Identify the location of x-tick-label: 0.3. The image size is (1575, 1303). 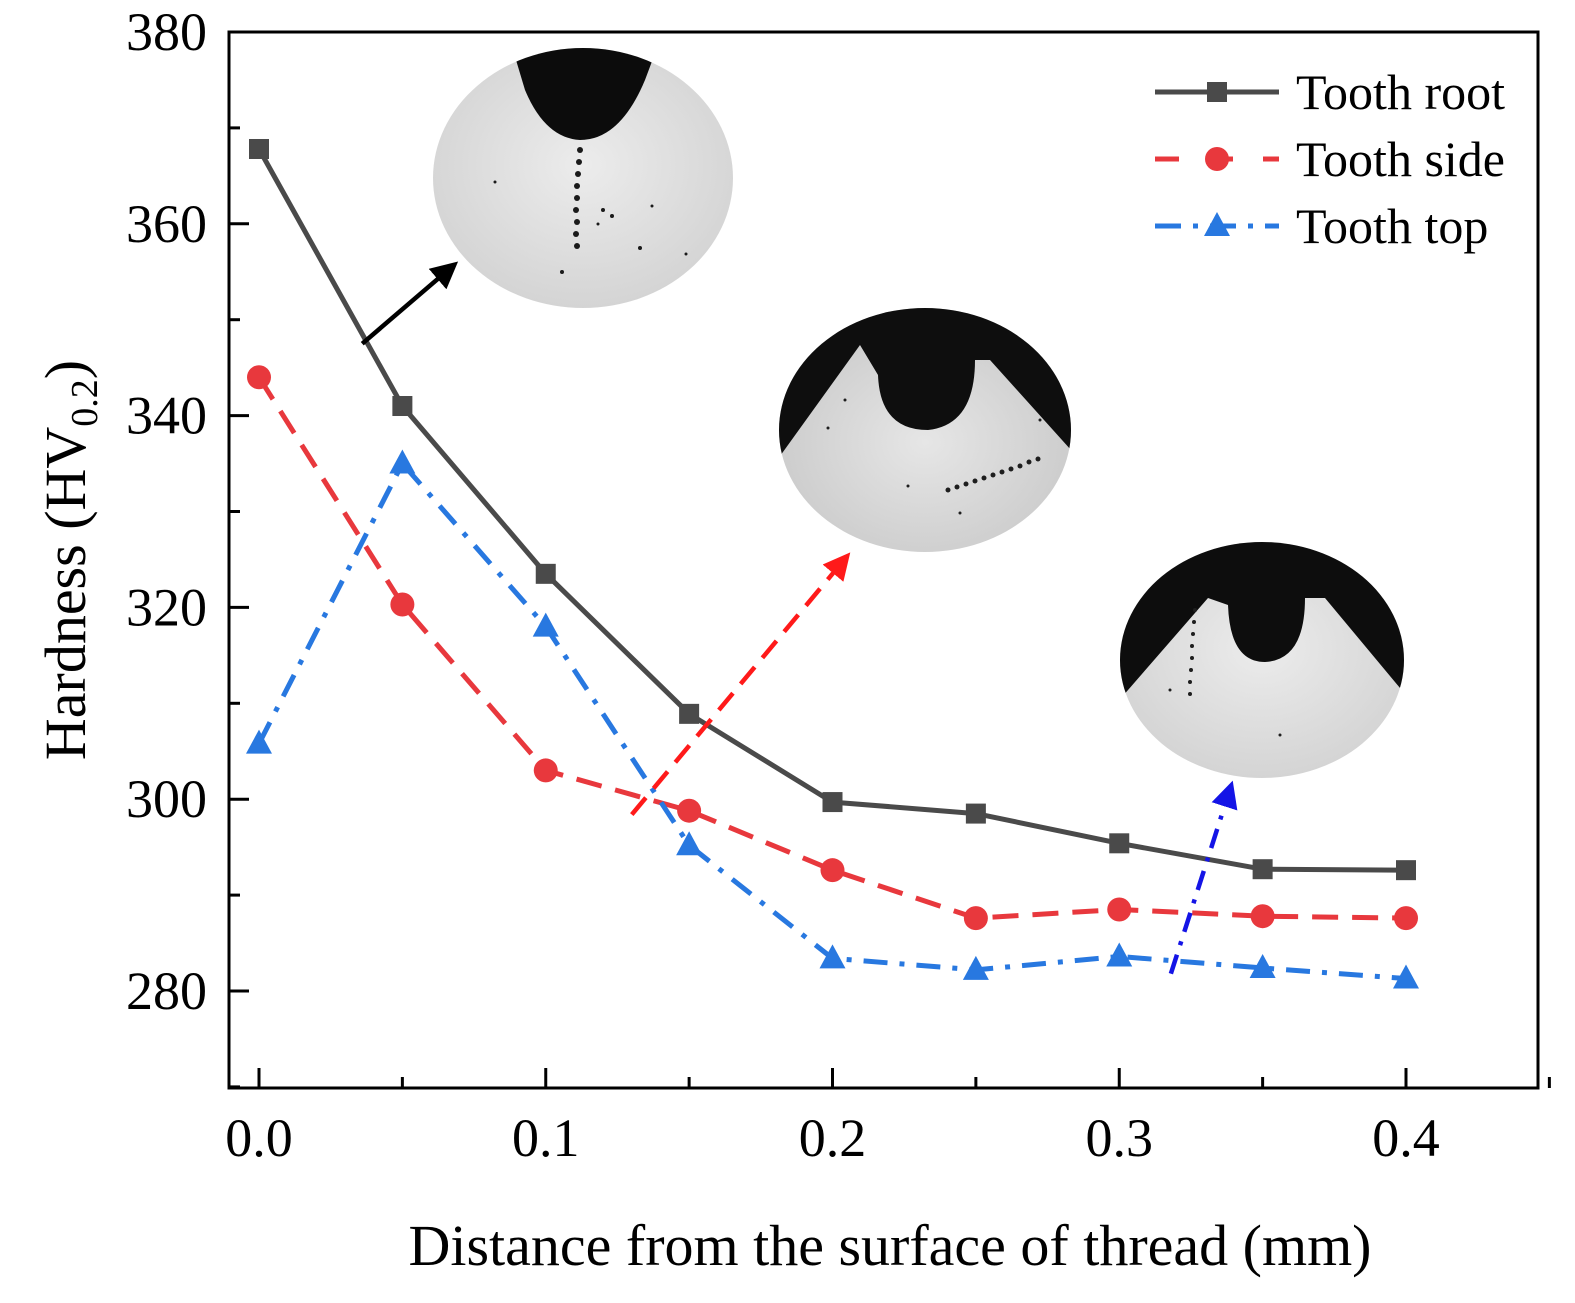
(1120, 1138).